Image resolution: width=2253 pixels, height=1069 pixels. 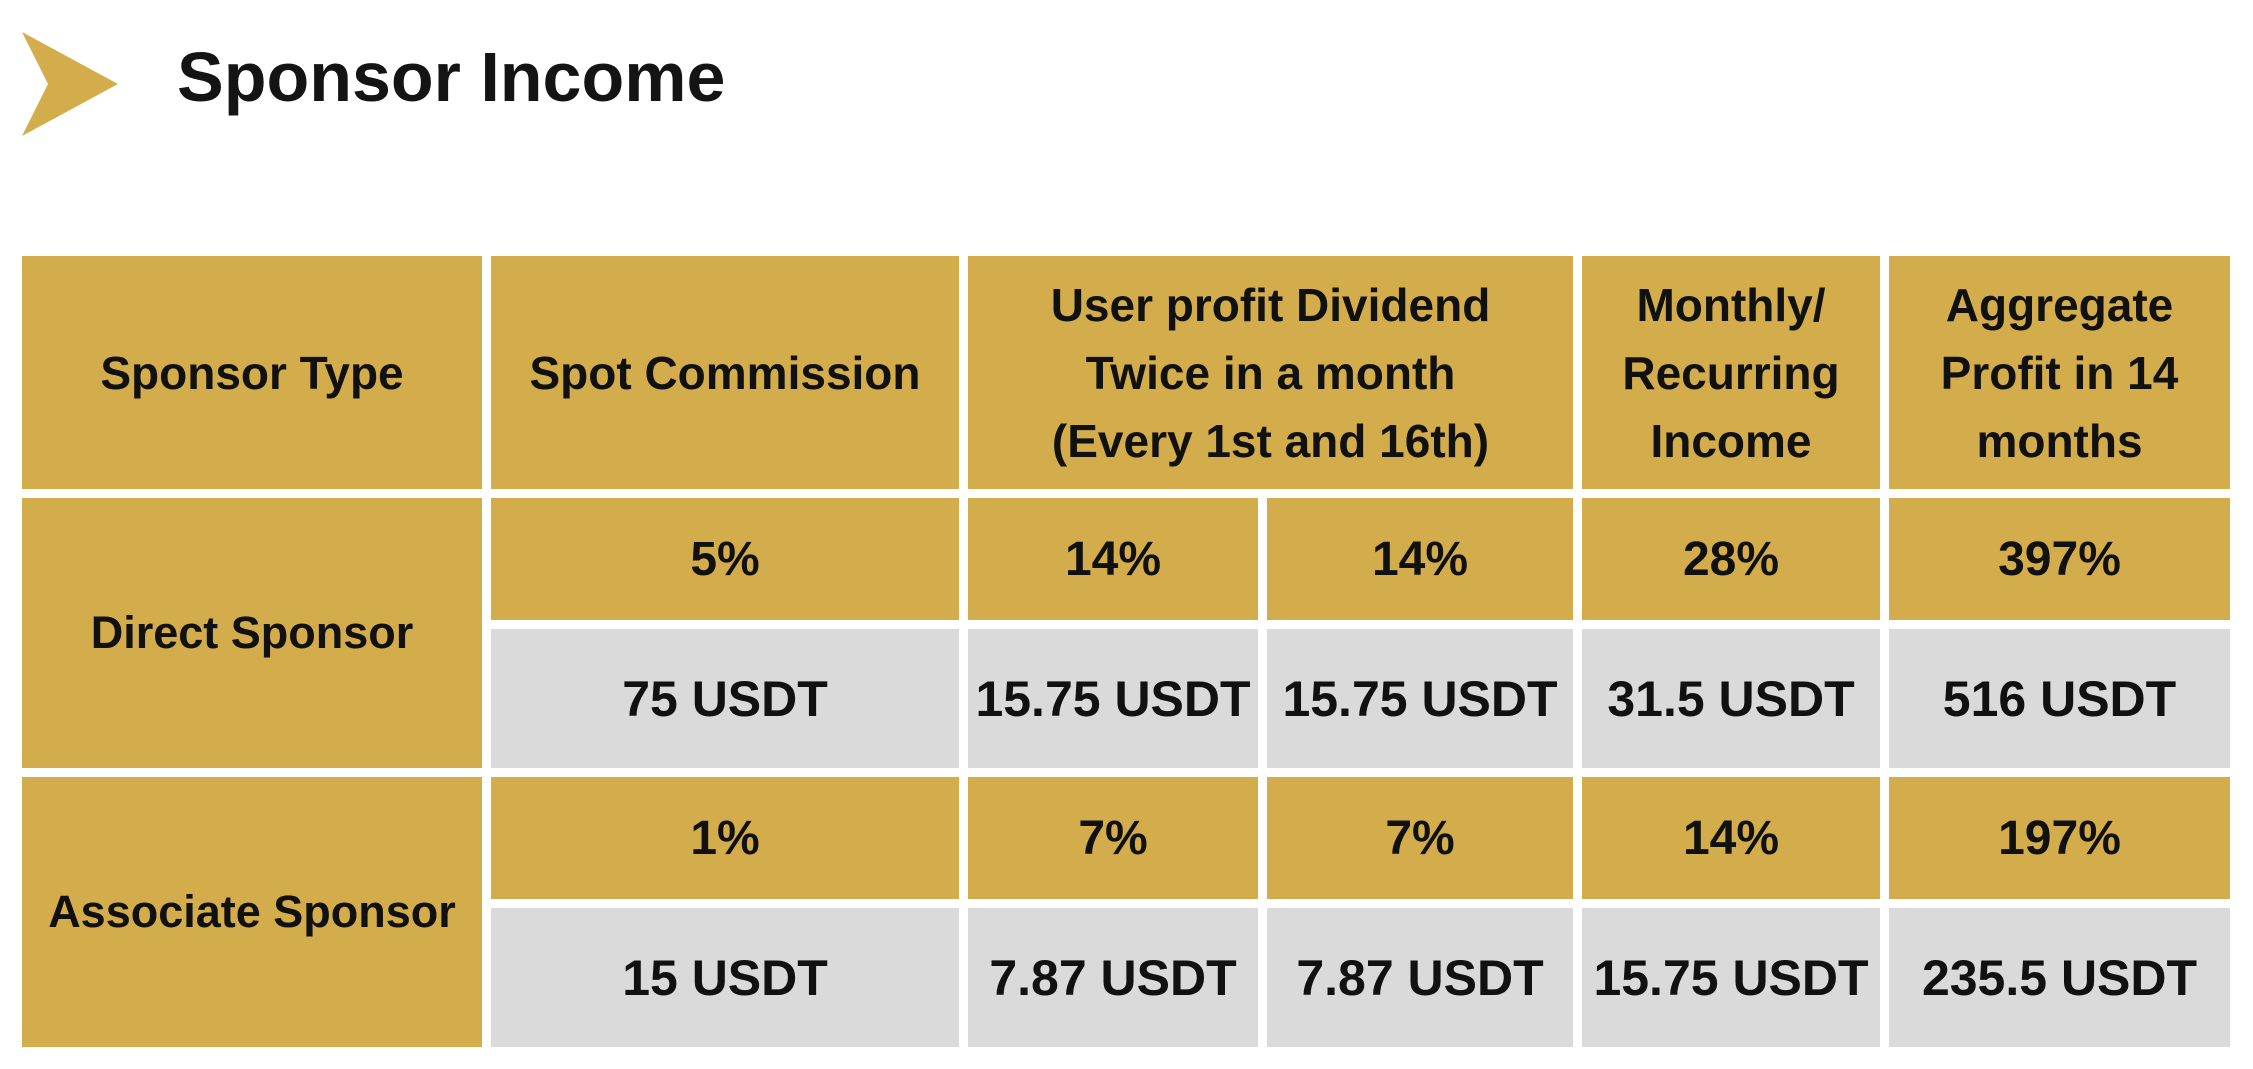 I want to click on header-dividend-line-1: User profit Dividend, so click(x=1270, y=304).